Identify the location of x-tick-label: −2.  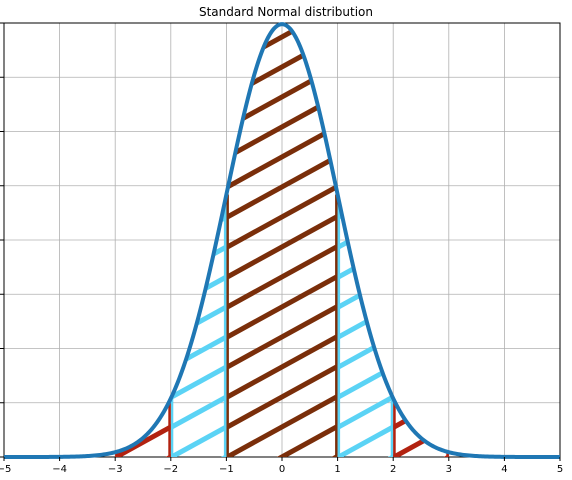
(170, 469).